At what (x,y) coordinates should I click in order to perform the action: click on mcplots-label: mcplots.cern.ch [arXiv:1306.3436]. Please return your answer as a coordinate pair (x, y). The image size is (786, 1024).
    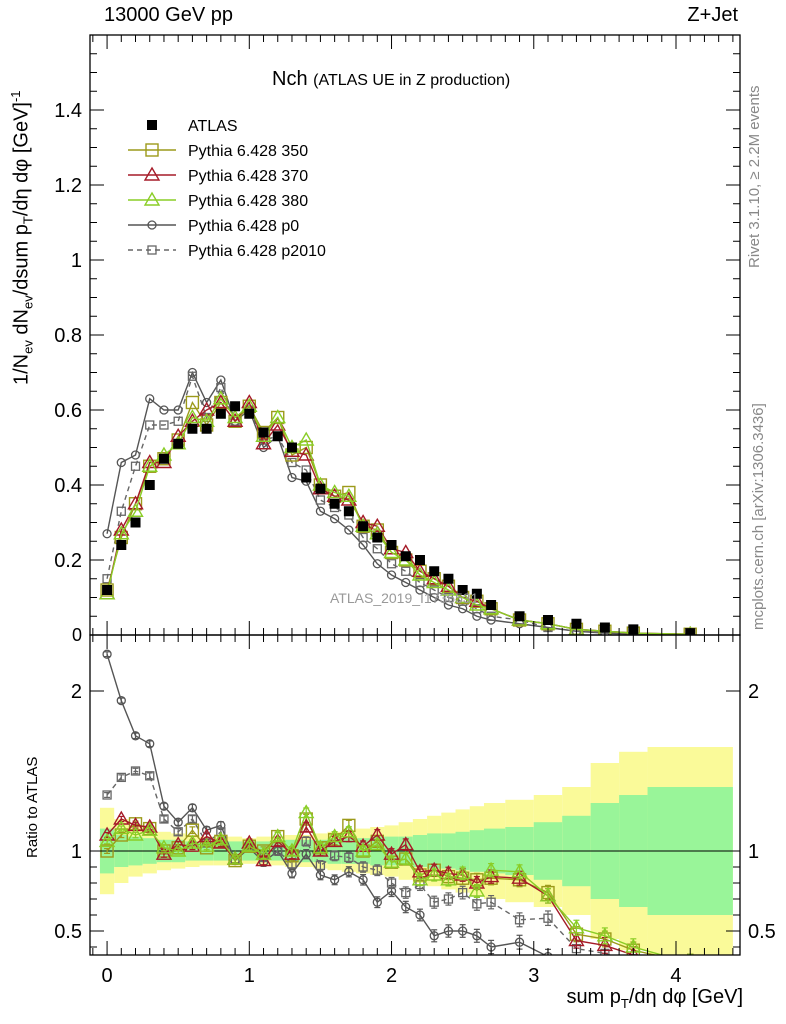
    Looking at the image, I should click on (758, 516).